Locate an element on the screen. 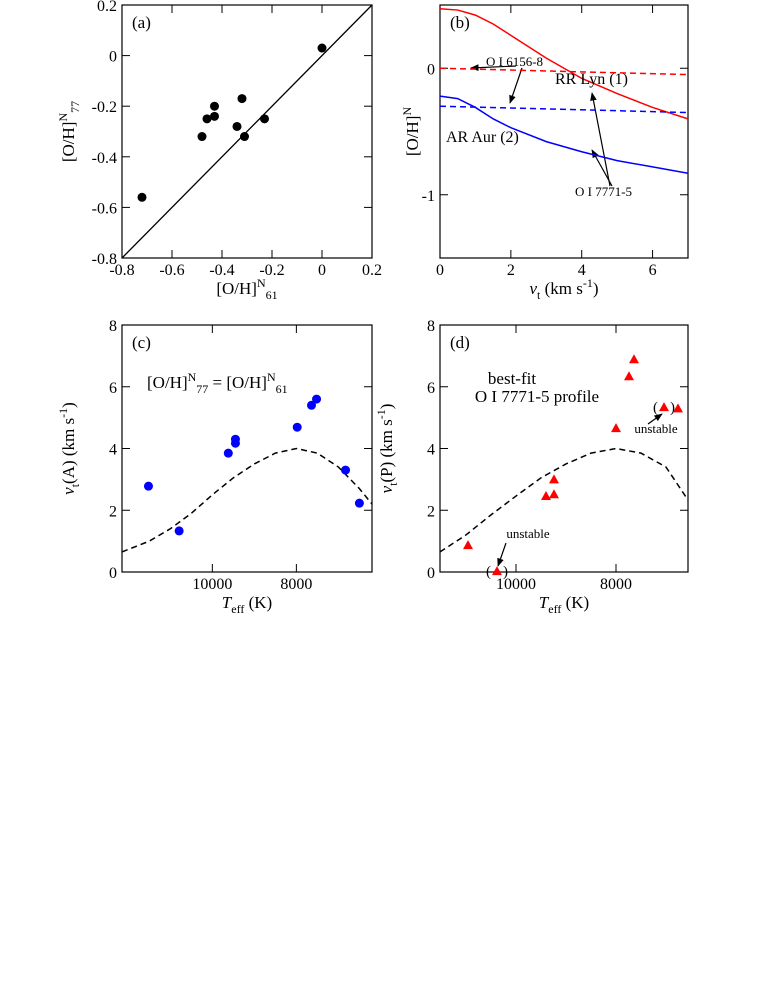  annotation: AR Aur (2) is located at coordinates (482, 137).